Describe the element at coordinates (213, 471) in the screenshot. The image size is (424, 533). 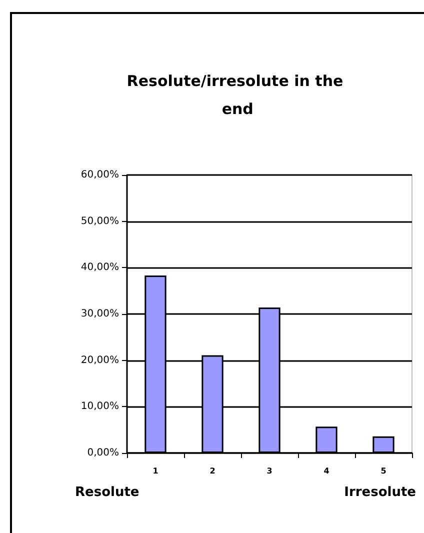
I see `x-tick-label: 2` at that location.